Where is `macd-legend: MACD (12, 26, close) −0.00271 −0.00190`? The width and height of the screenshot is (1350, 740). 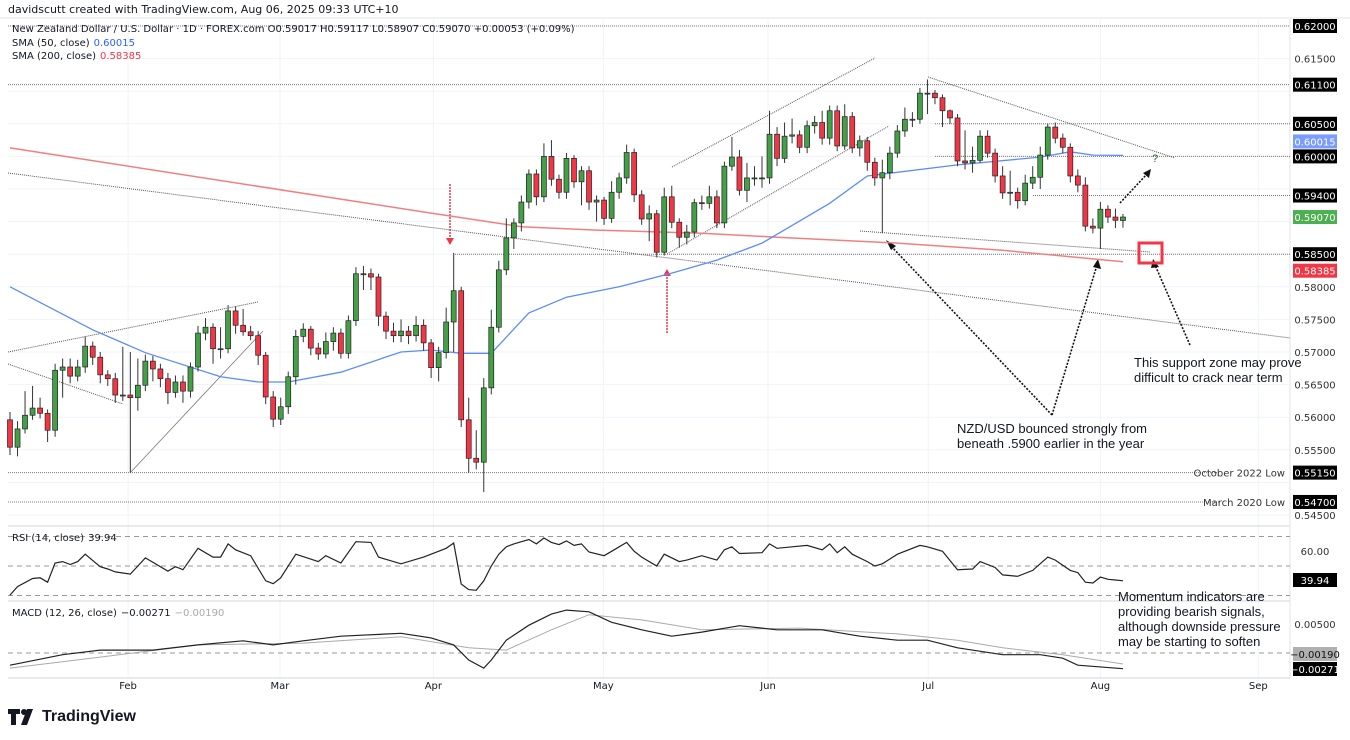 macd-legend: MACD (12, 26, close) −0.00271 −0.00190 is located at coordinates (118, 613).